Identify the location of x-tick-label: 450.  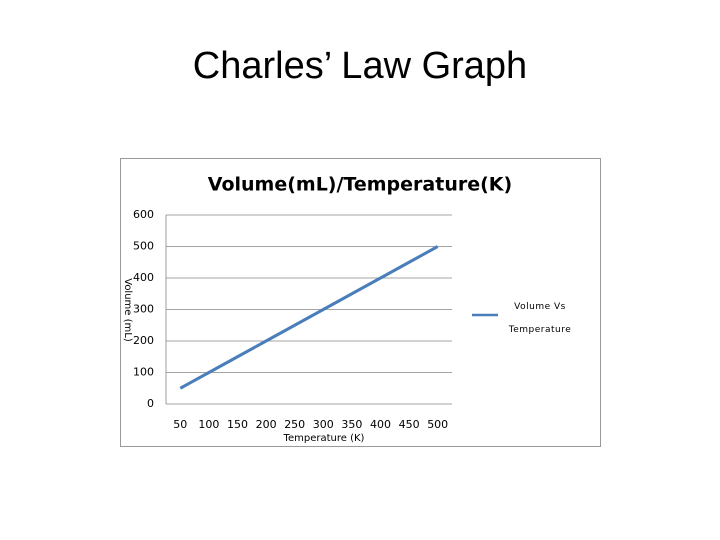
(409, 424).